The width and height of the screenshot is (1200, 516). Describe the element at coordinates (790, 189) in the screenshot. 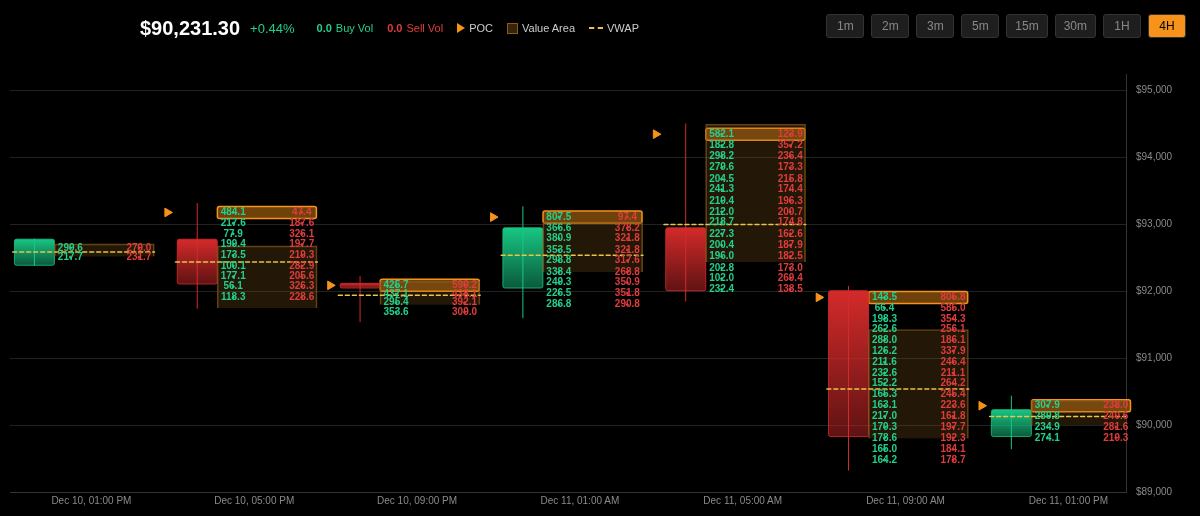

I see `annotation: 174.4` at that location.